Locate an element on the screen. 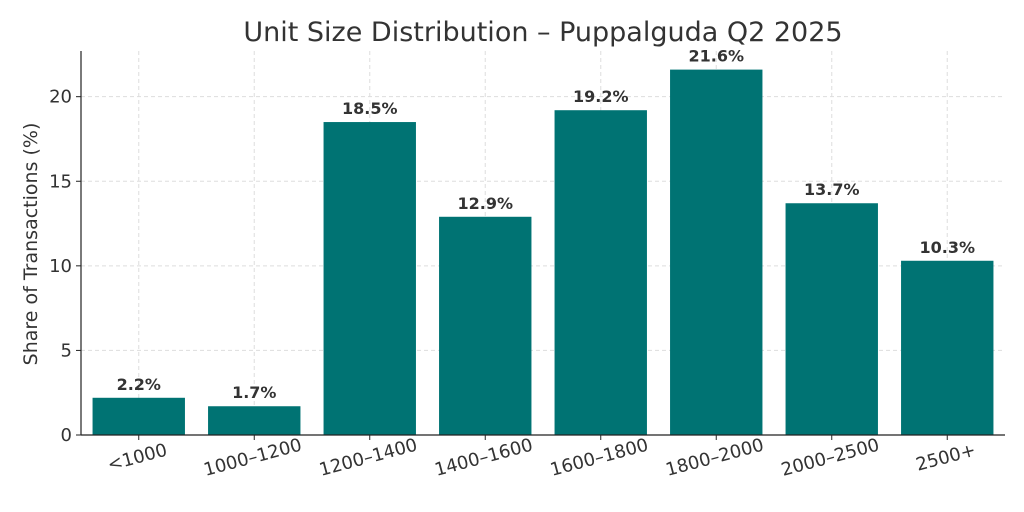  x-tick-label: 1200–1400 is located at coordinates (368, 458).